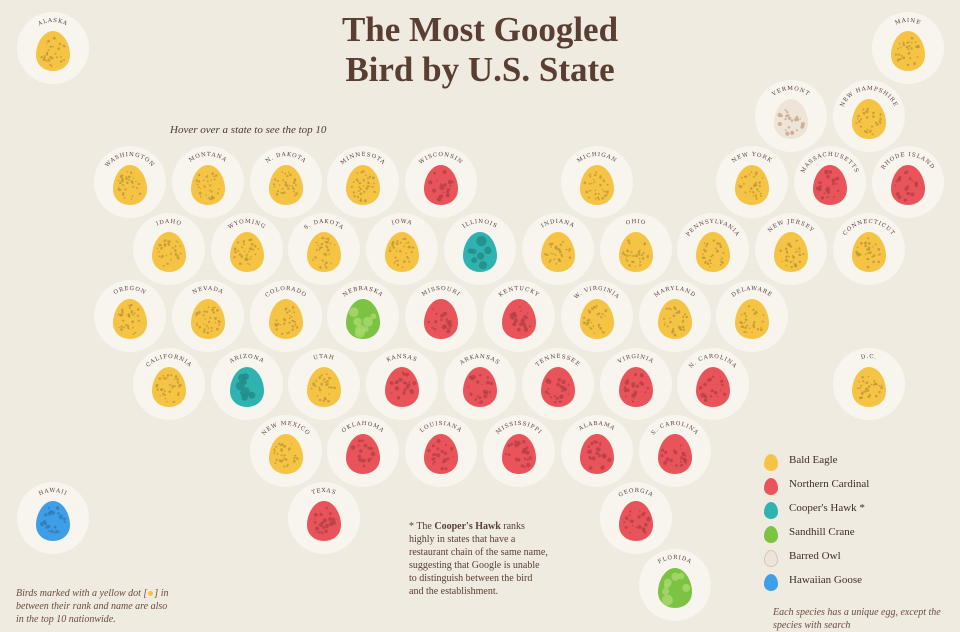 This screenshot has width=960, height=632. What do you see at coordinates (519, 428) in the screenshot?
I see `state-label: MISSISSIPPI` at bounding box center [519, 428].